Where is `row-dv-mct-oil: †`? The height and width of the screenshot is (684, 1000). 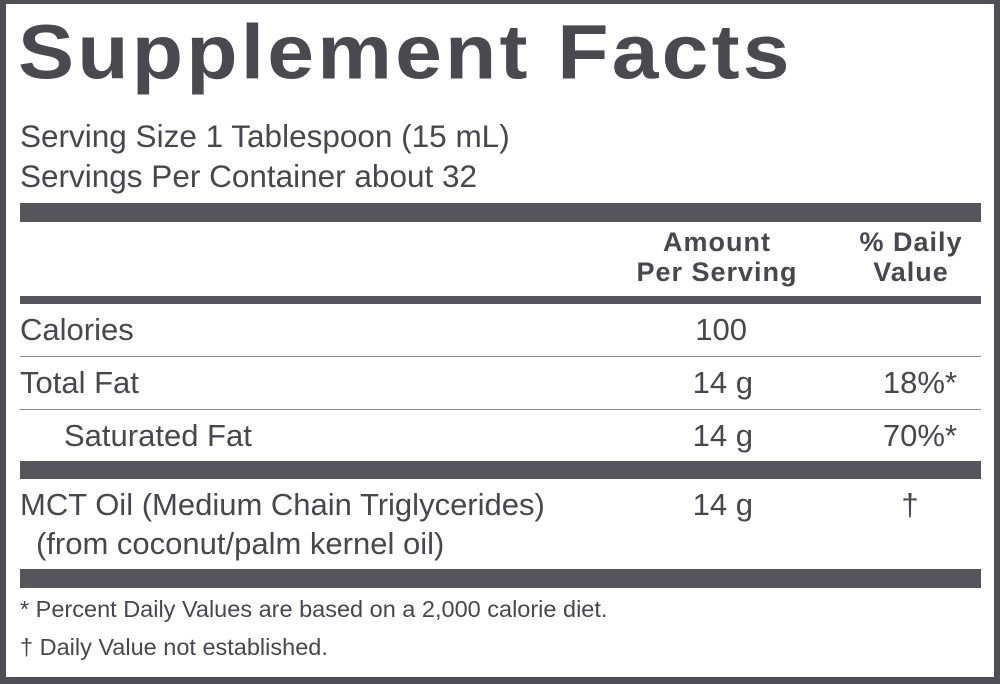 row-dv-mct-oil: † is located at coordinates (910, 504).